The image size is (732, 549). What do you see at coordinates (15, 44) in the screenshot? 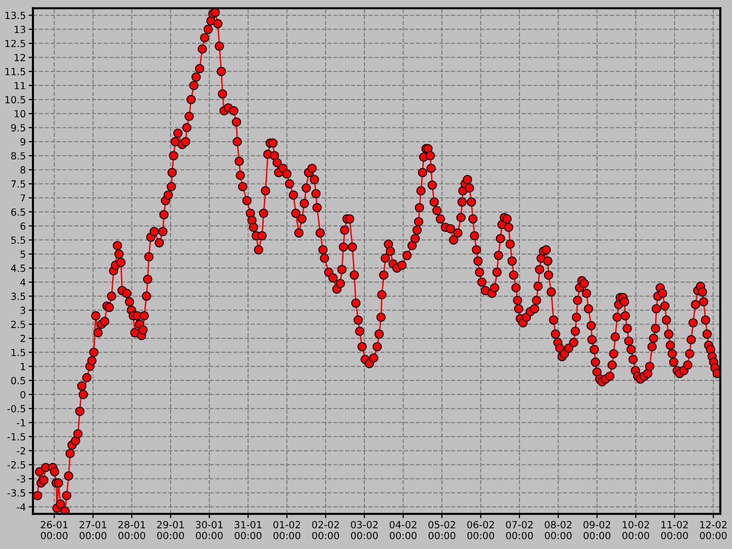
I see `y-tick-label: 12.5` at bounding box center [15, 44].